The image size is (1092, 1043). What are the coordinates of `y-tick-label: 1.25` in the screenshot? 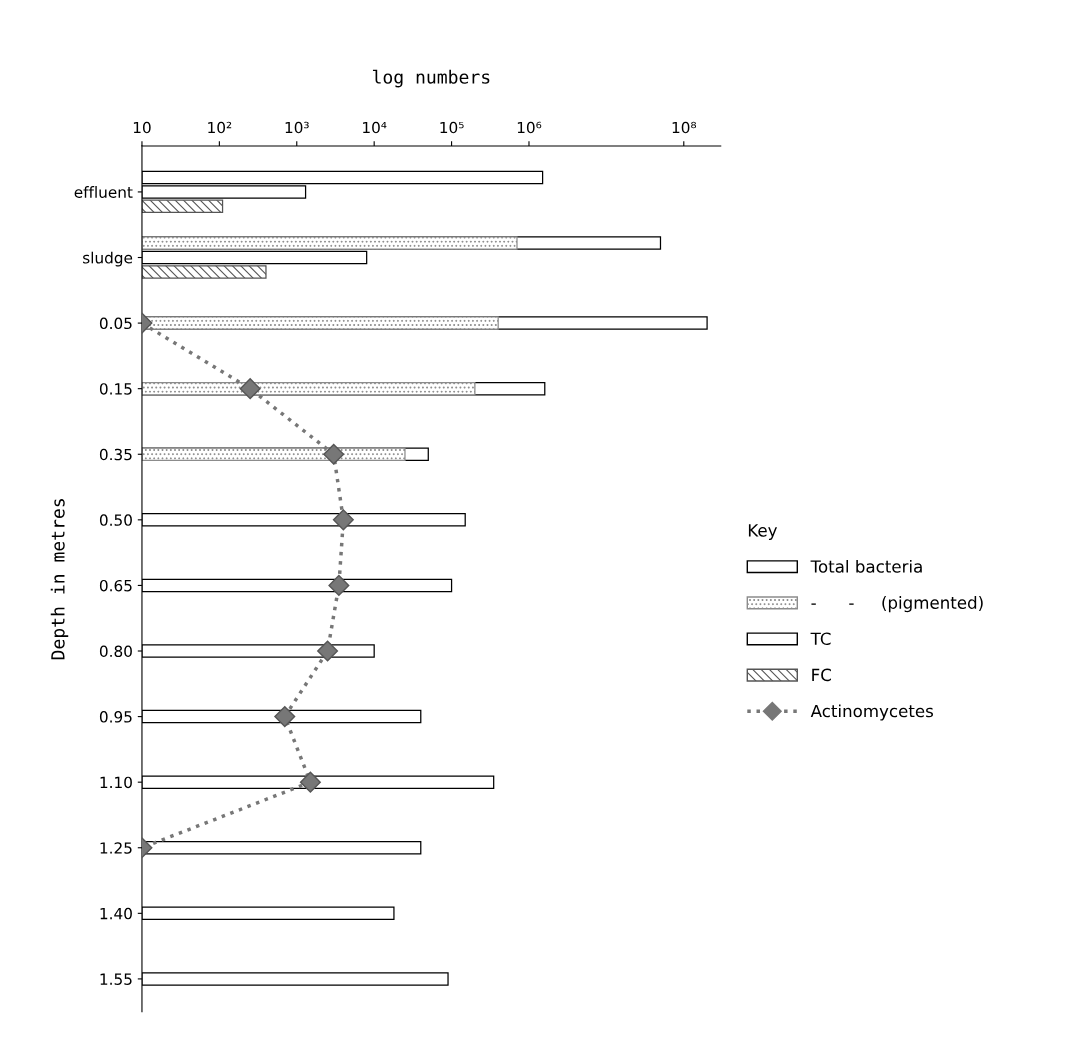 It's located at (116, 848).